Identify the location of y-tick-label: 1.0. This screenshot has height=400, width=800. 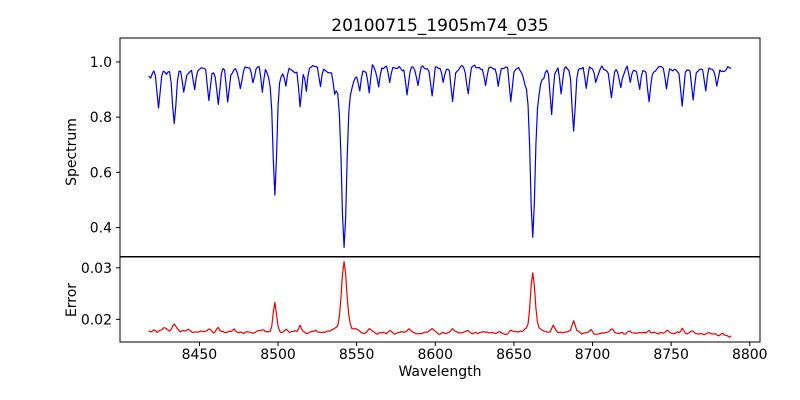
(101, 63).